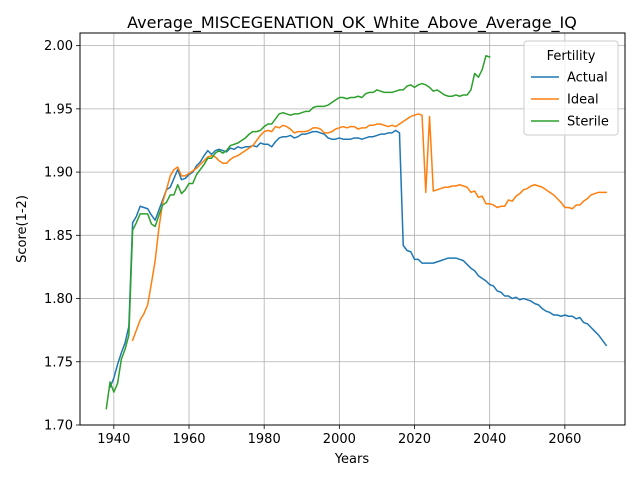 The width and height of the screenshot is (640, 480). I want to click on x-tick-label: 1960, so click(188, 439).